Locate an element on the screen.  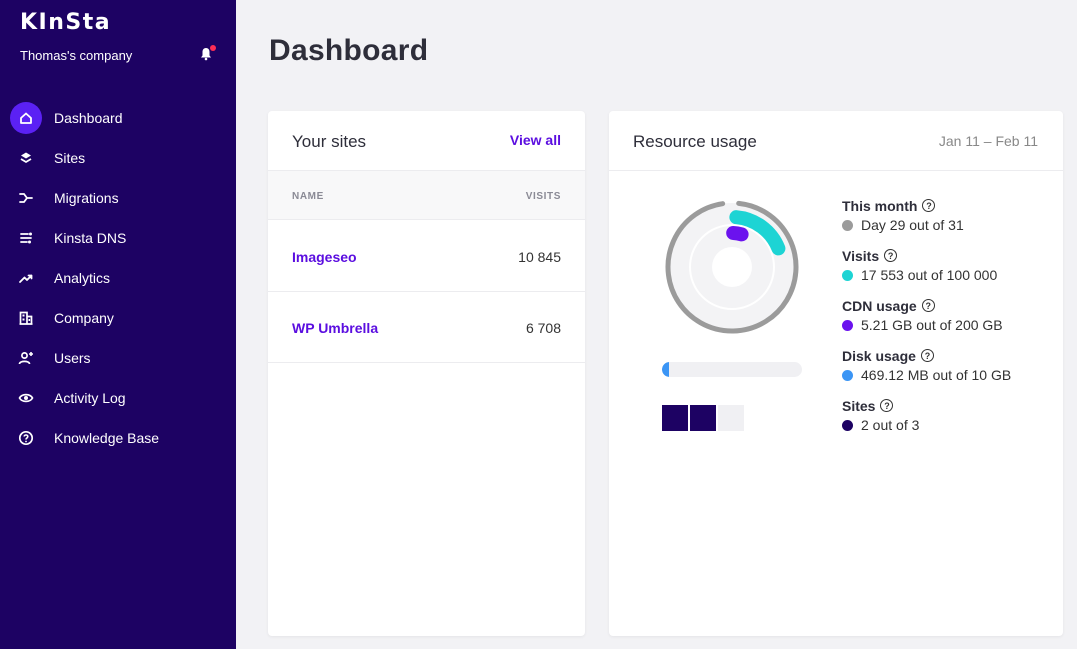
notification-dot is located at coordinates (213, 48).